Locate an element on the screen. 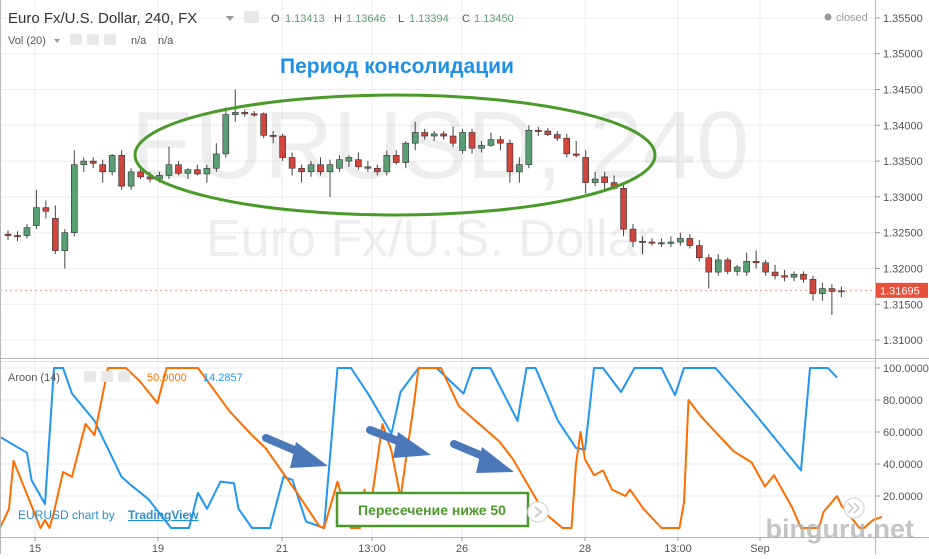 This screenshot has width=929, height=559. status-dot-icon is located at coordinates (828, 17).